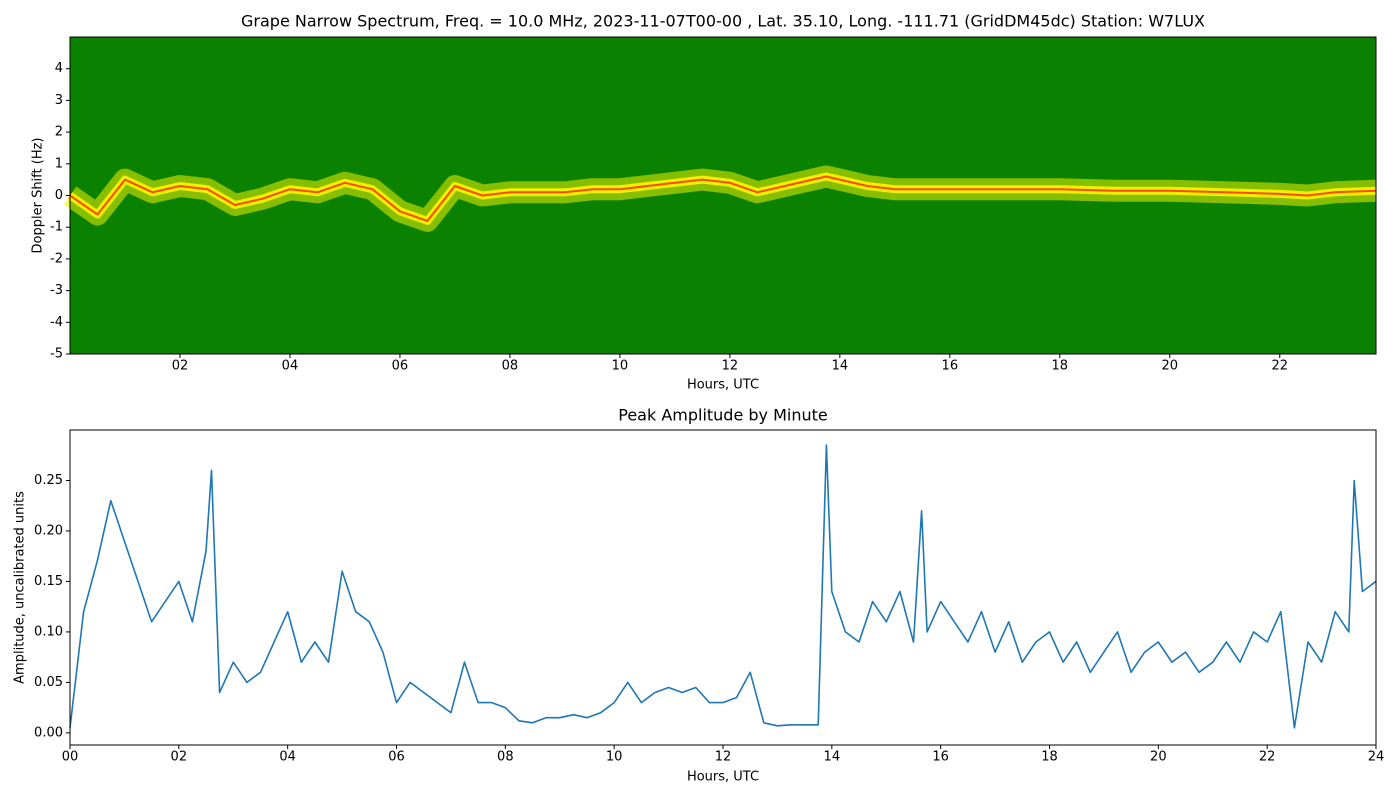  What do you see at coordinates (59, 100) in the screenshot?
I see `y-tick-label: 3` at bounding box center [59, 100].